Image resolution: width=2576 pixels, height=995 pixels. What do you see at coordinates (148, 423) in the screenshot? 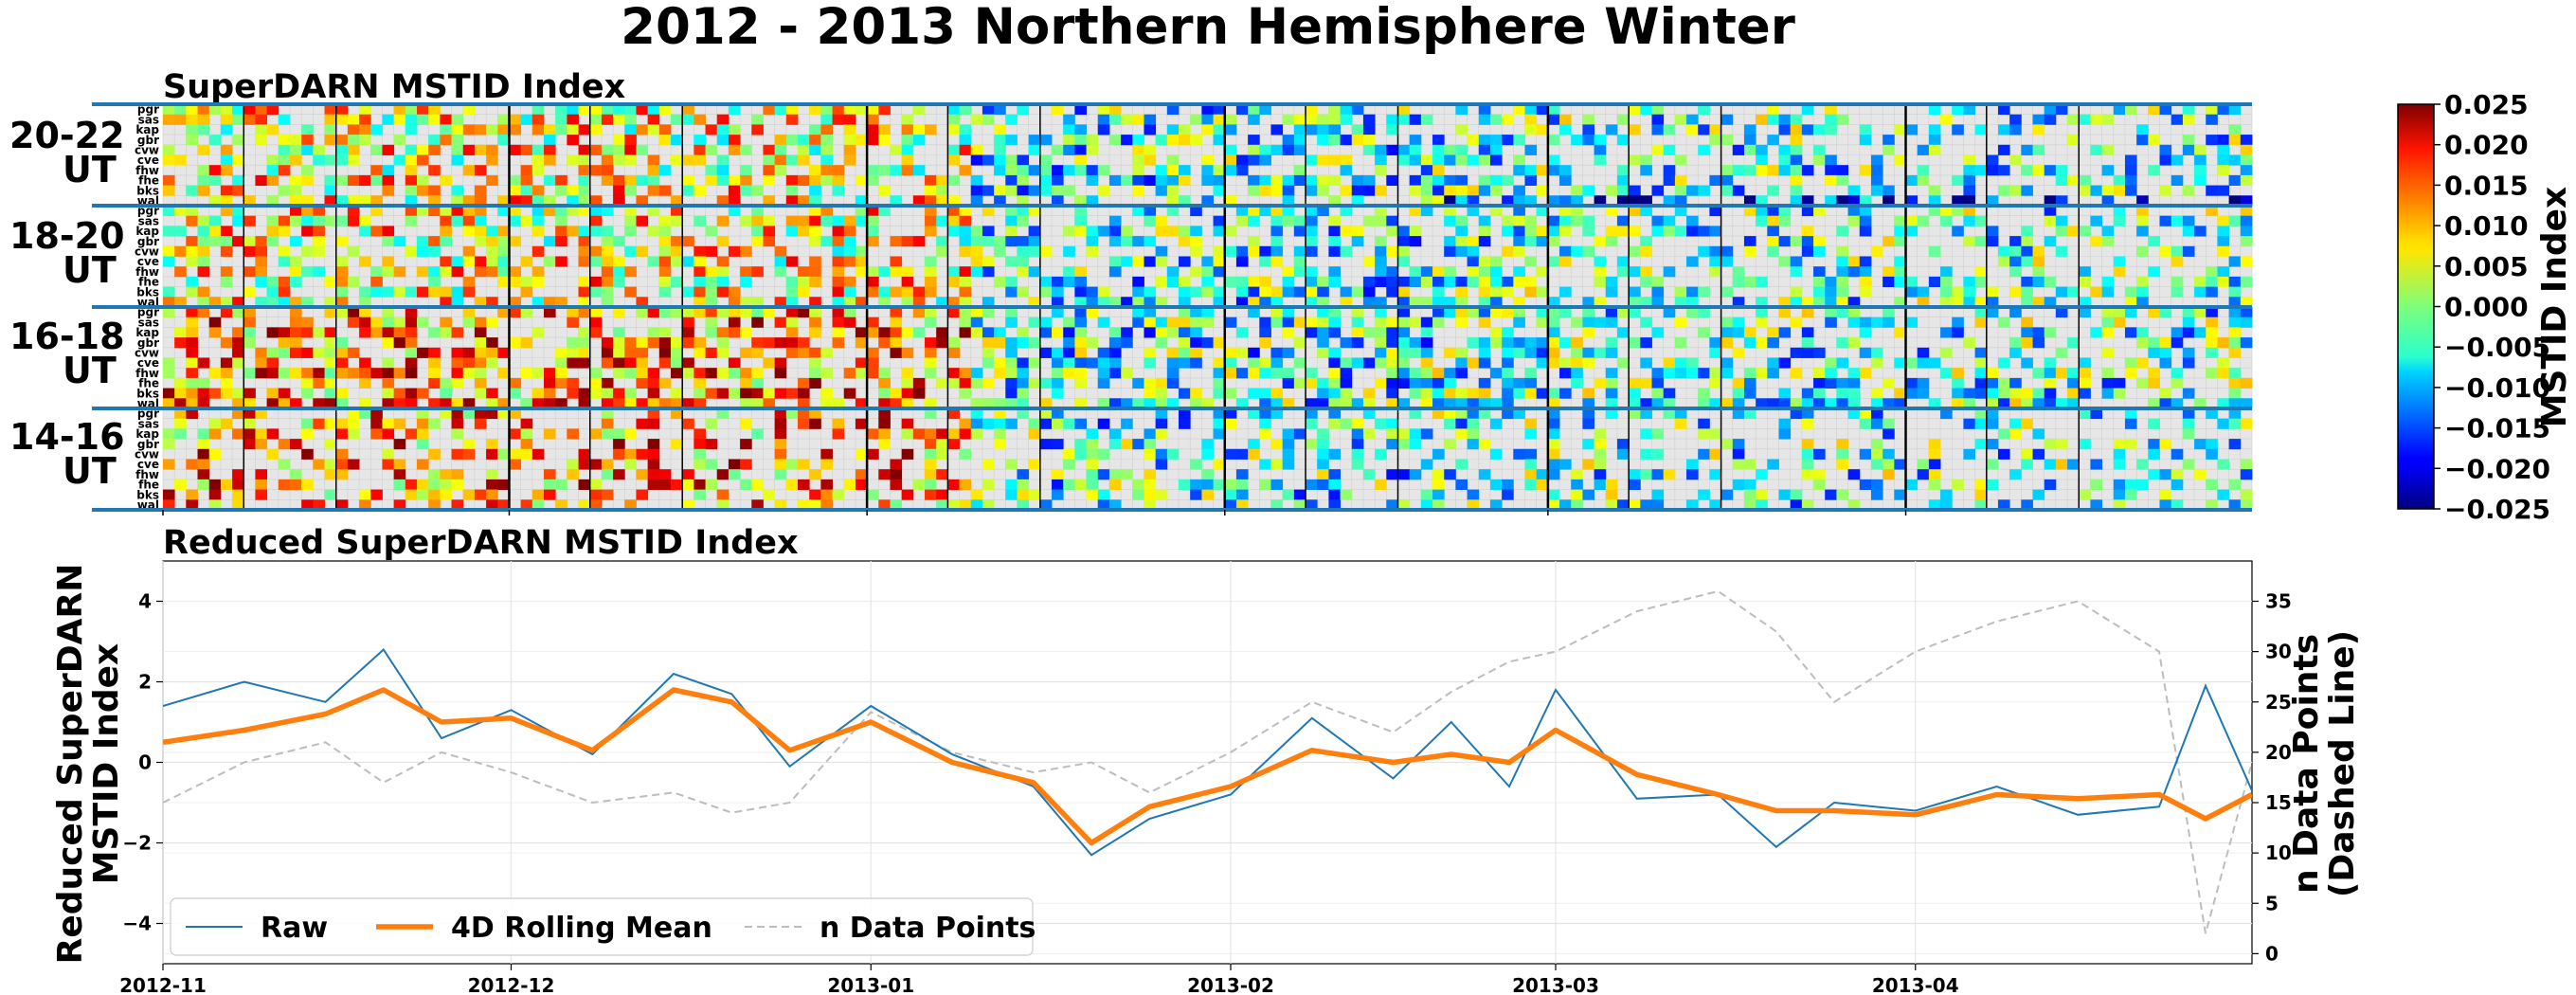
I see `radar-label-sas: sas` at bounding box center [148, 423].